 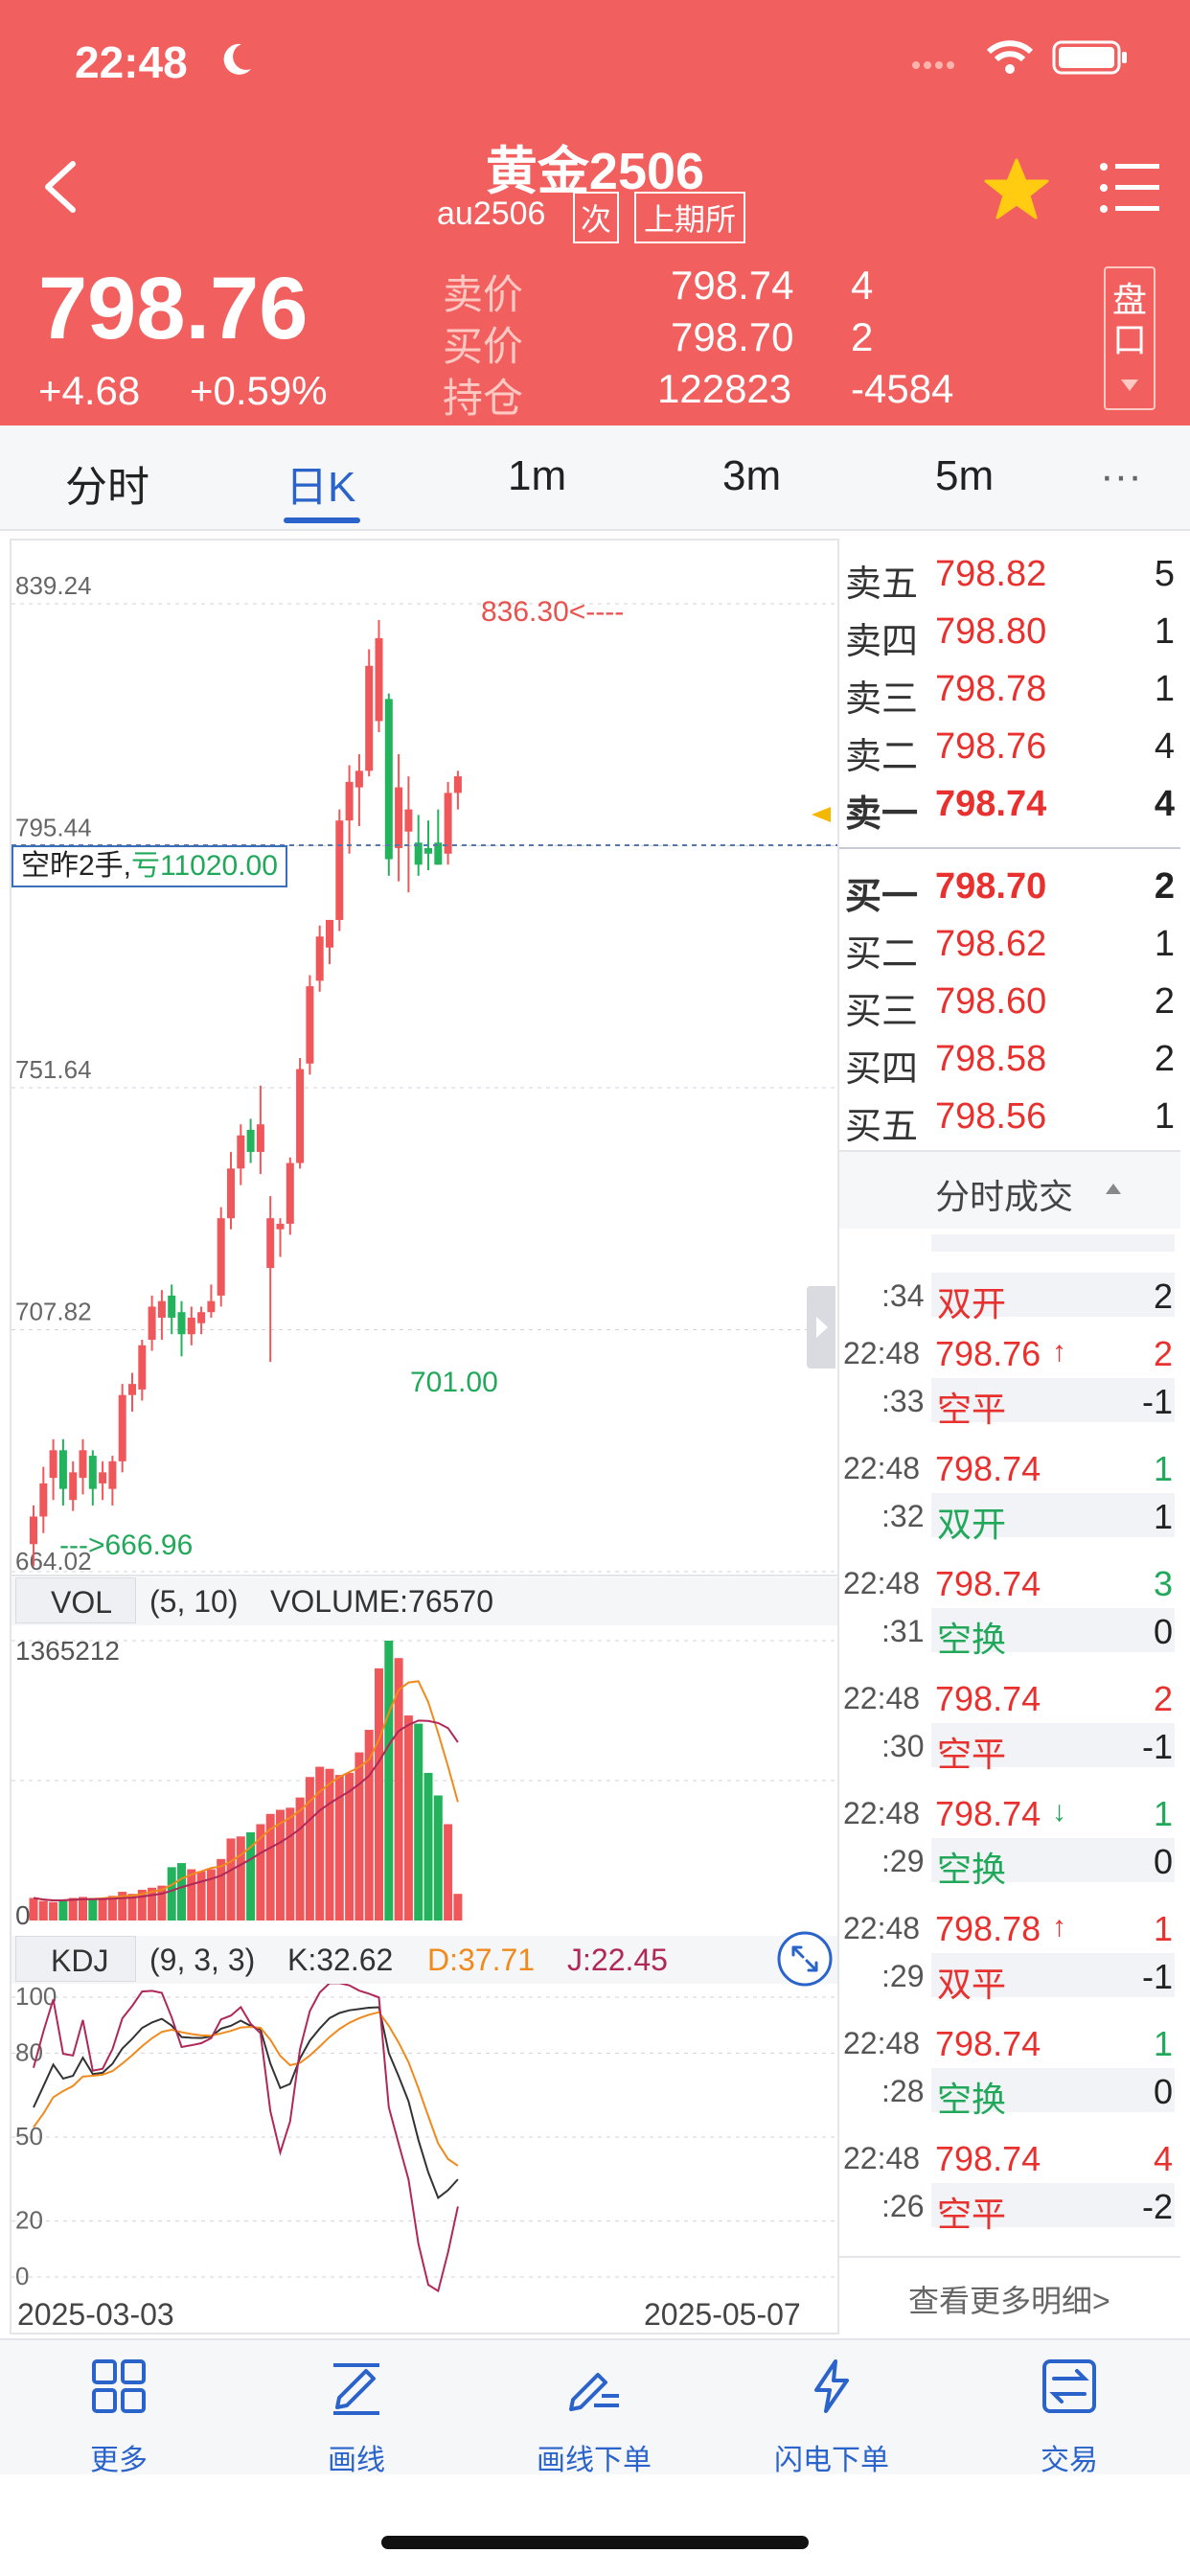 I want to click on ask-row-1: 卖五 798.82 5, so click(x=1010, y=575).